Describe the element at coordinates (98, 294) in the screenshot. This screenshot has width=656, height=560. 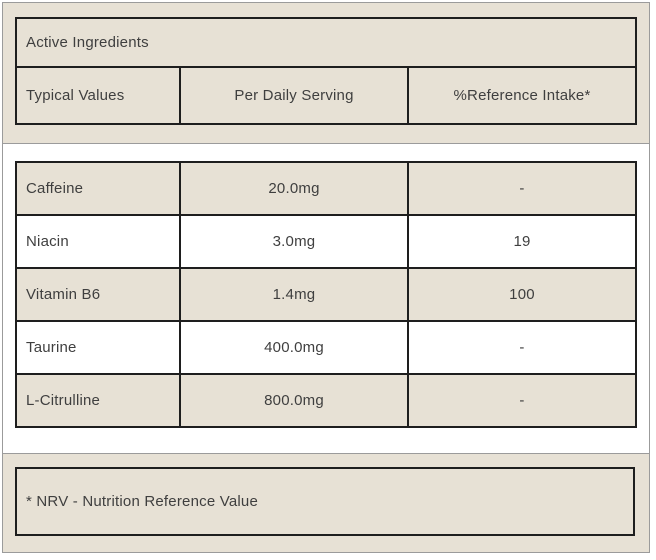
I see `ingredient-name-cell: Vitamin B6` at that location.